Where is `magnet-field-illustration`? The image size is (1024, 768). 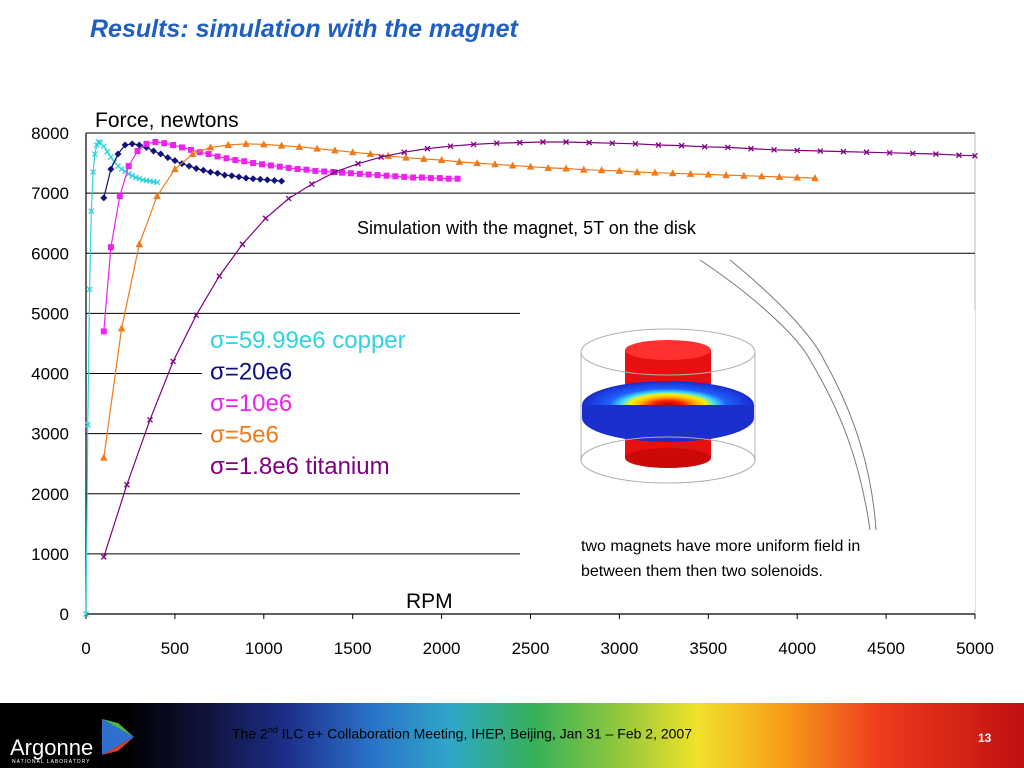
magnet-field-illustration is located at coordinates (668, 406).